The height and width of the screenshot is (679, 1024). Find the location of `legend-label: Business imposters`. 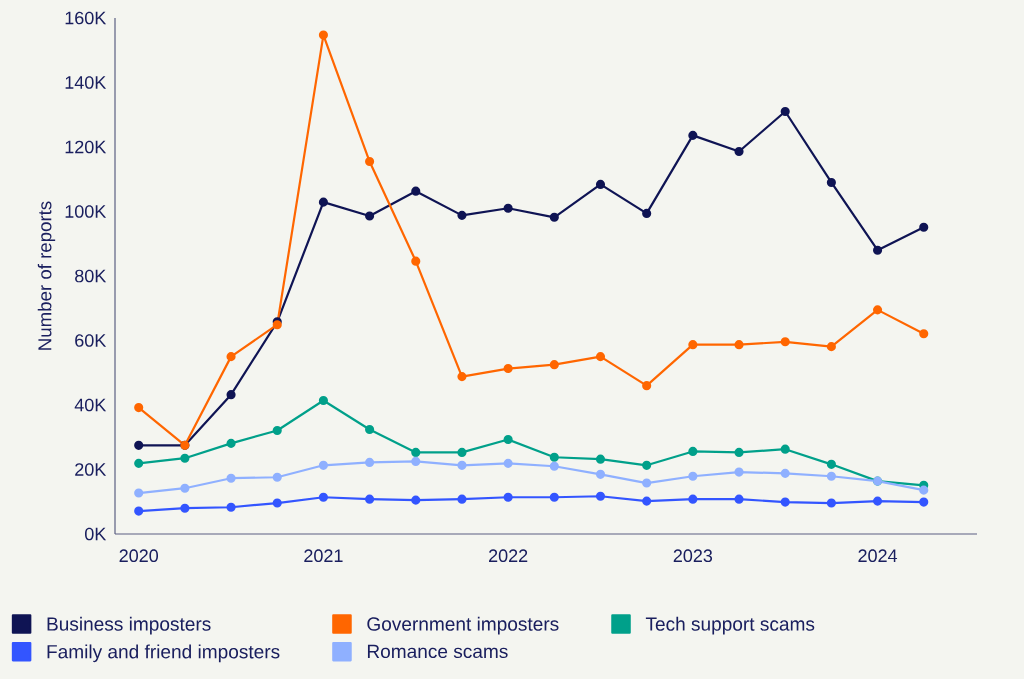

legend-label: Business imposters is located at coordinates (129, 625).